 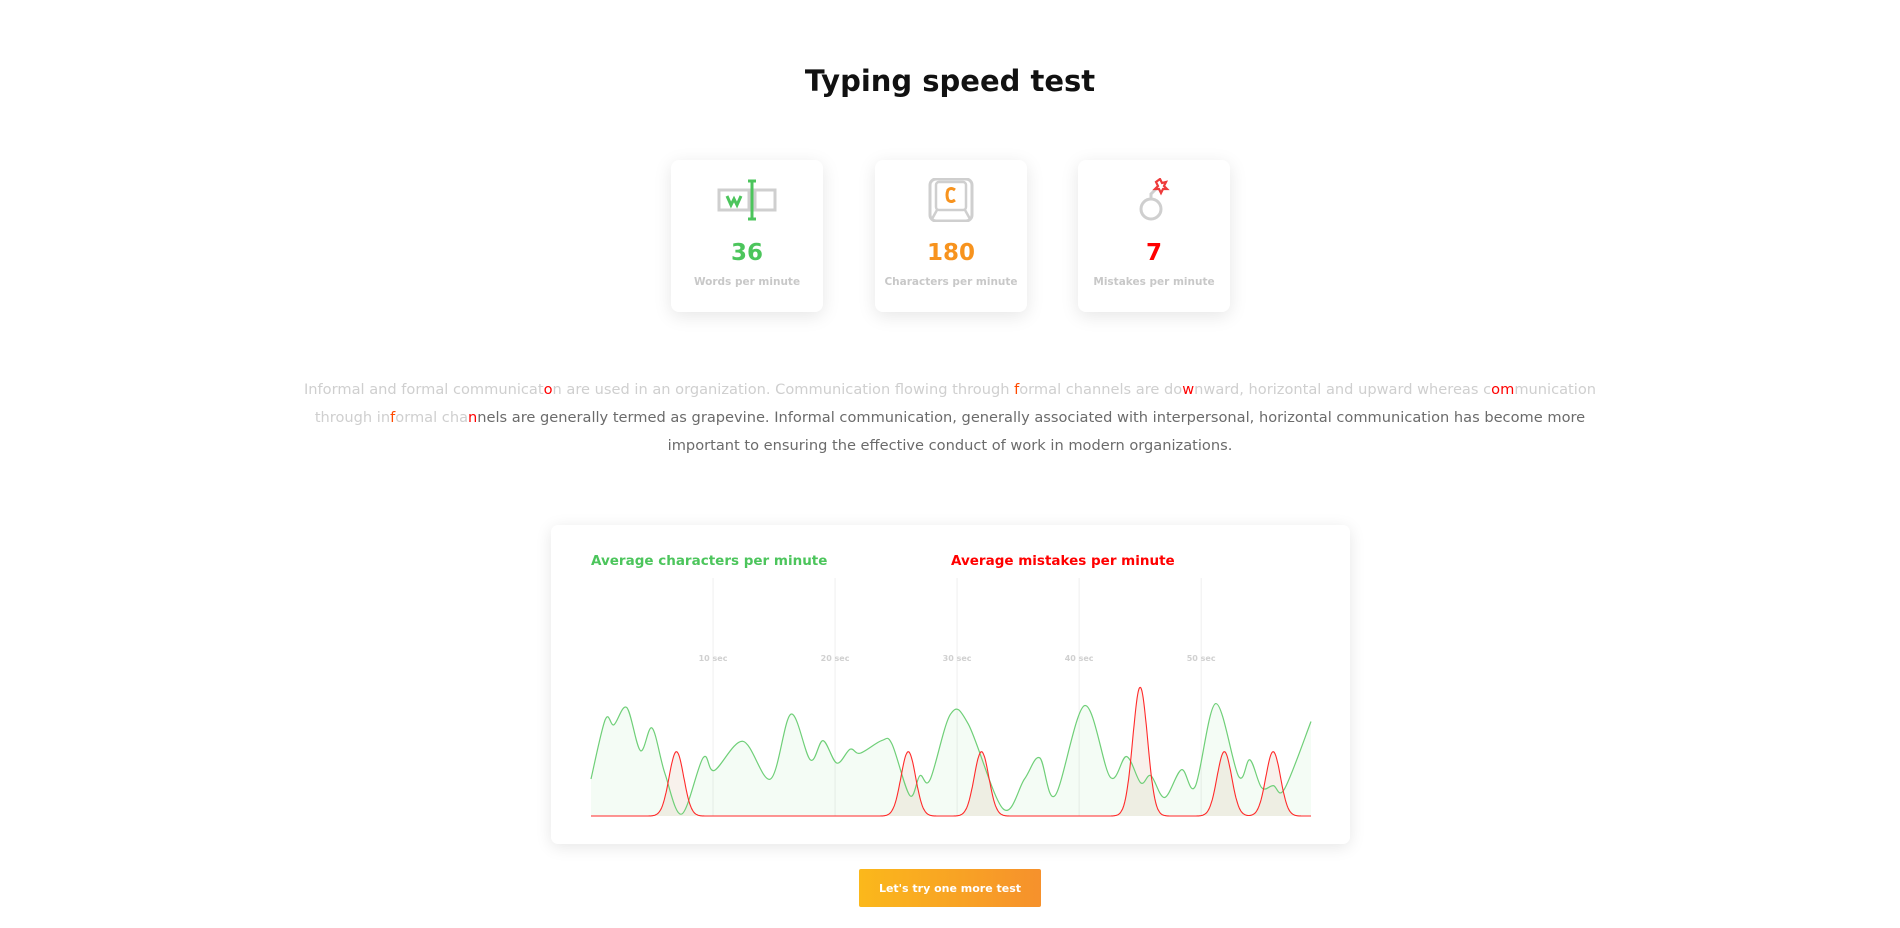 I want to click on stat-label: Characters per minute, so click(x=951, y=282).